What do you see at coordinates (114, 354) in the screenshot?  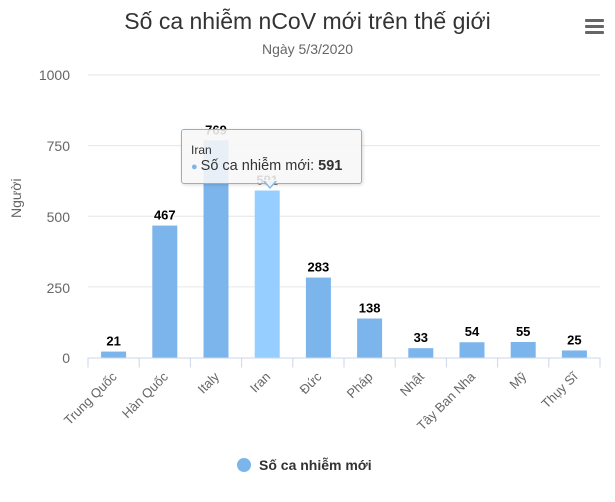 I see `bar-trung-quốc` at bounding box center [114, 354].